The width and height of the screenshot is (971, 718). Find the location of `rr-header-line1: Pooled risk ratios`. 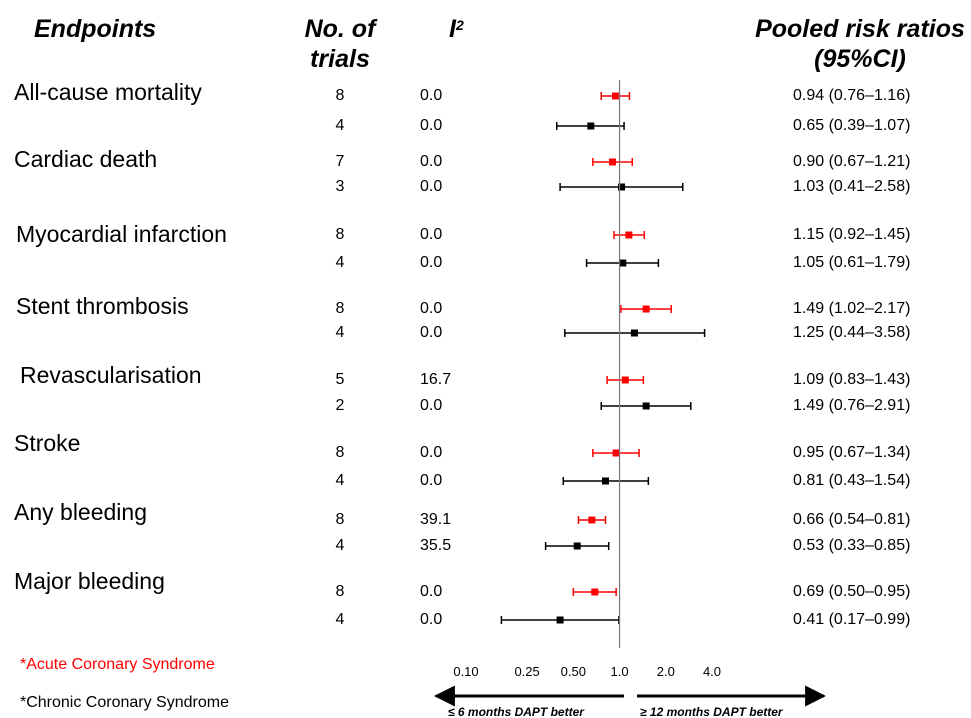

rr-header-line1: Pooled risk ratios is located at coordinates (860, 29).